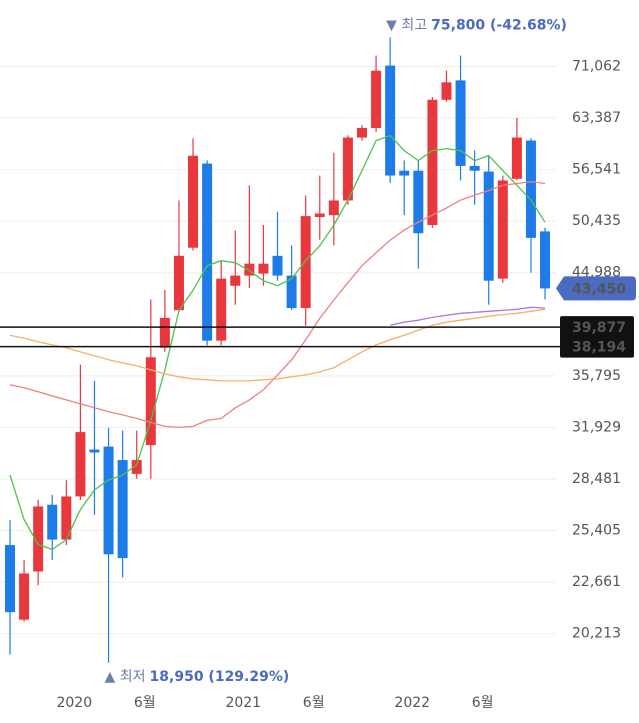 The height and width of the screenshot is (723, 639). I want to click on extreme-note: ▼ 최고 75,800 (-42.68%), so click(476, 25).